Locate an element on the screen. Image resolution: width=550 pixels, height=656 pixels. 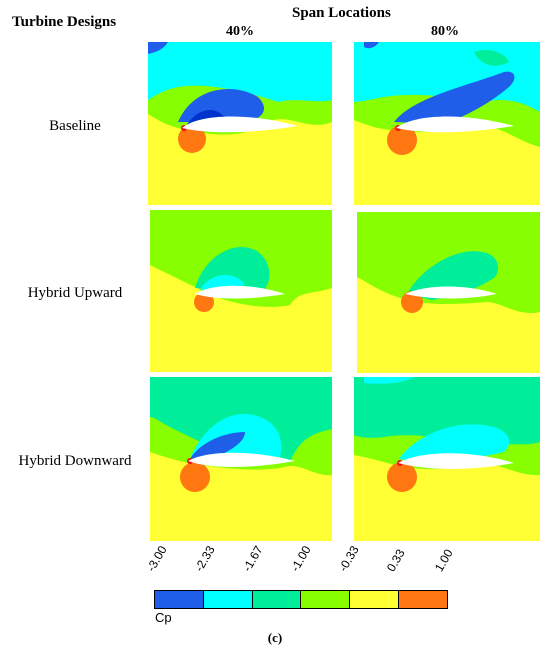
row-label-baseline: Baseline is located at coordinates (75, 126).